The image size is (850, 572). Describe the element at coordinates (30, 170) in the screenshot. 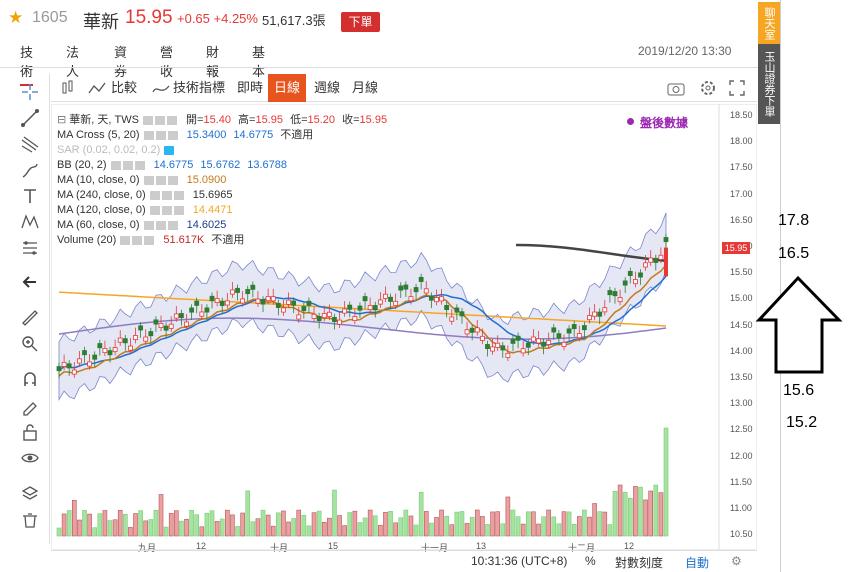

I see `brush-icon` at that location.